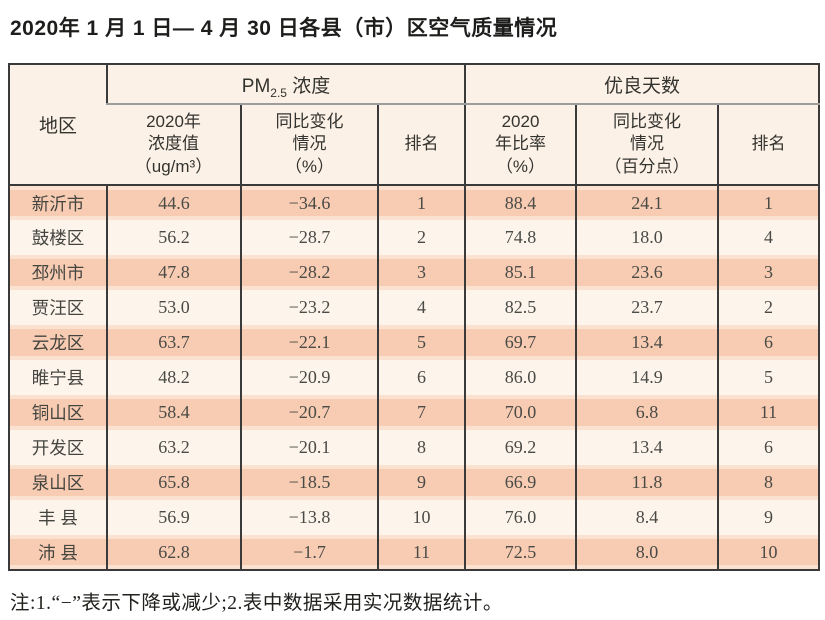  I want to click on pm-rank-cell: 11, so click(421, 552).